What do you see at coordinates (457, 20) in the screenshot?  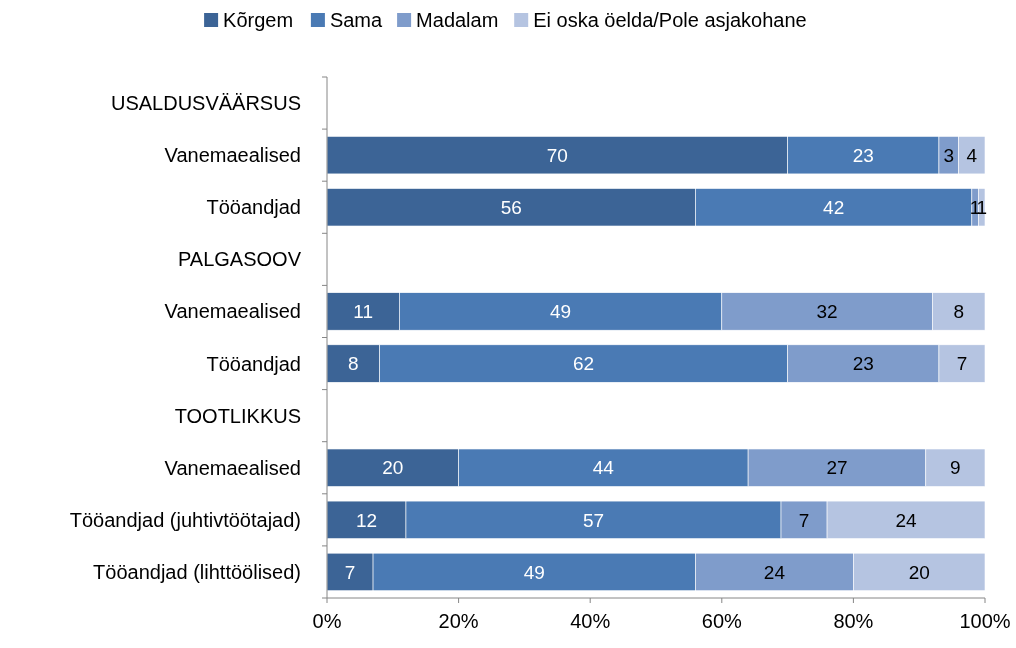 I see `legend-label: Madalam` at bounding box center [457, 20].